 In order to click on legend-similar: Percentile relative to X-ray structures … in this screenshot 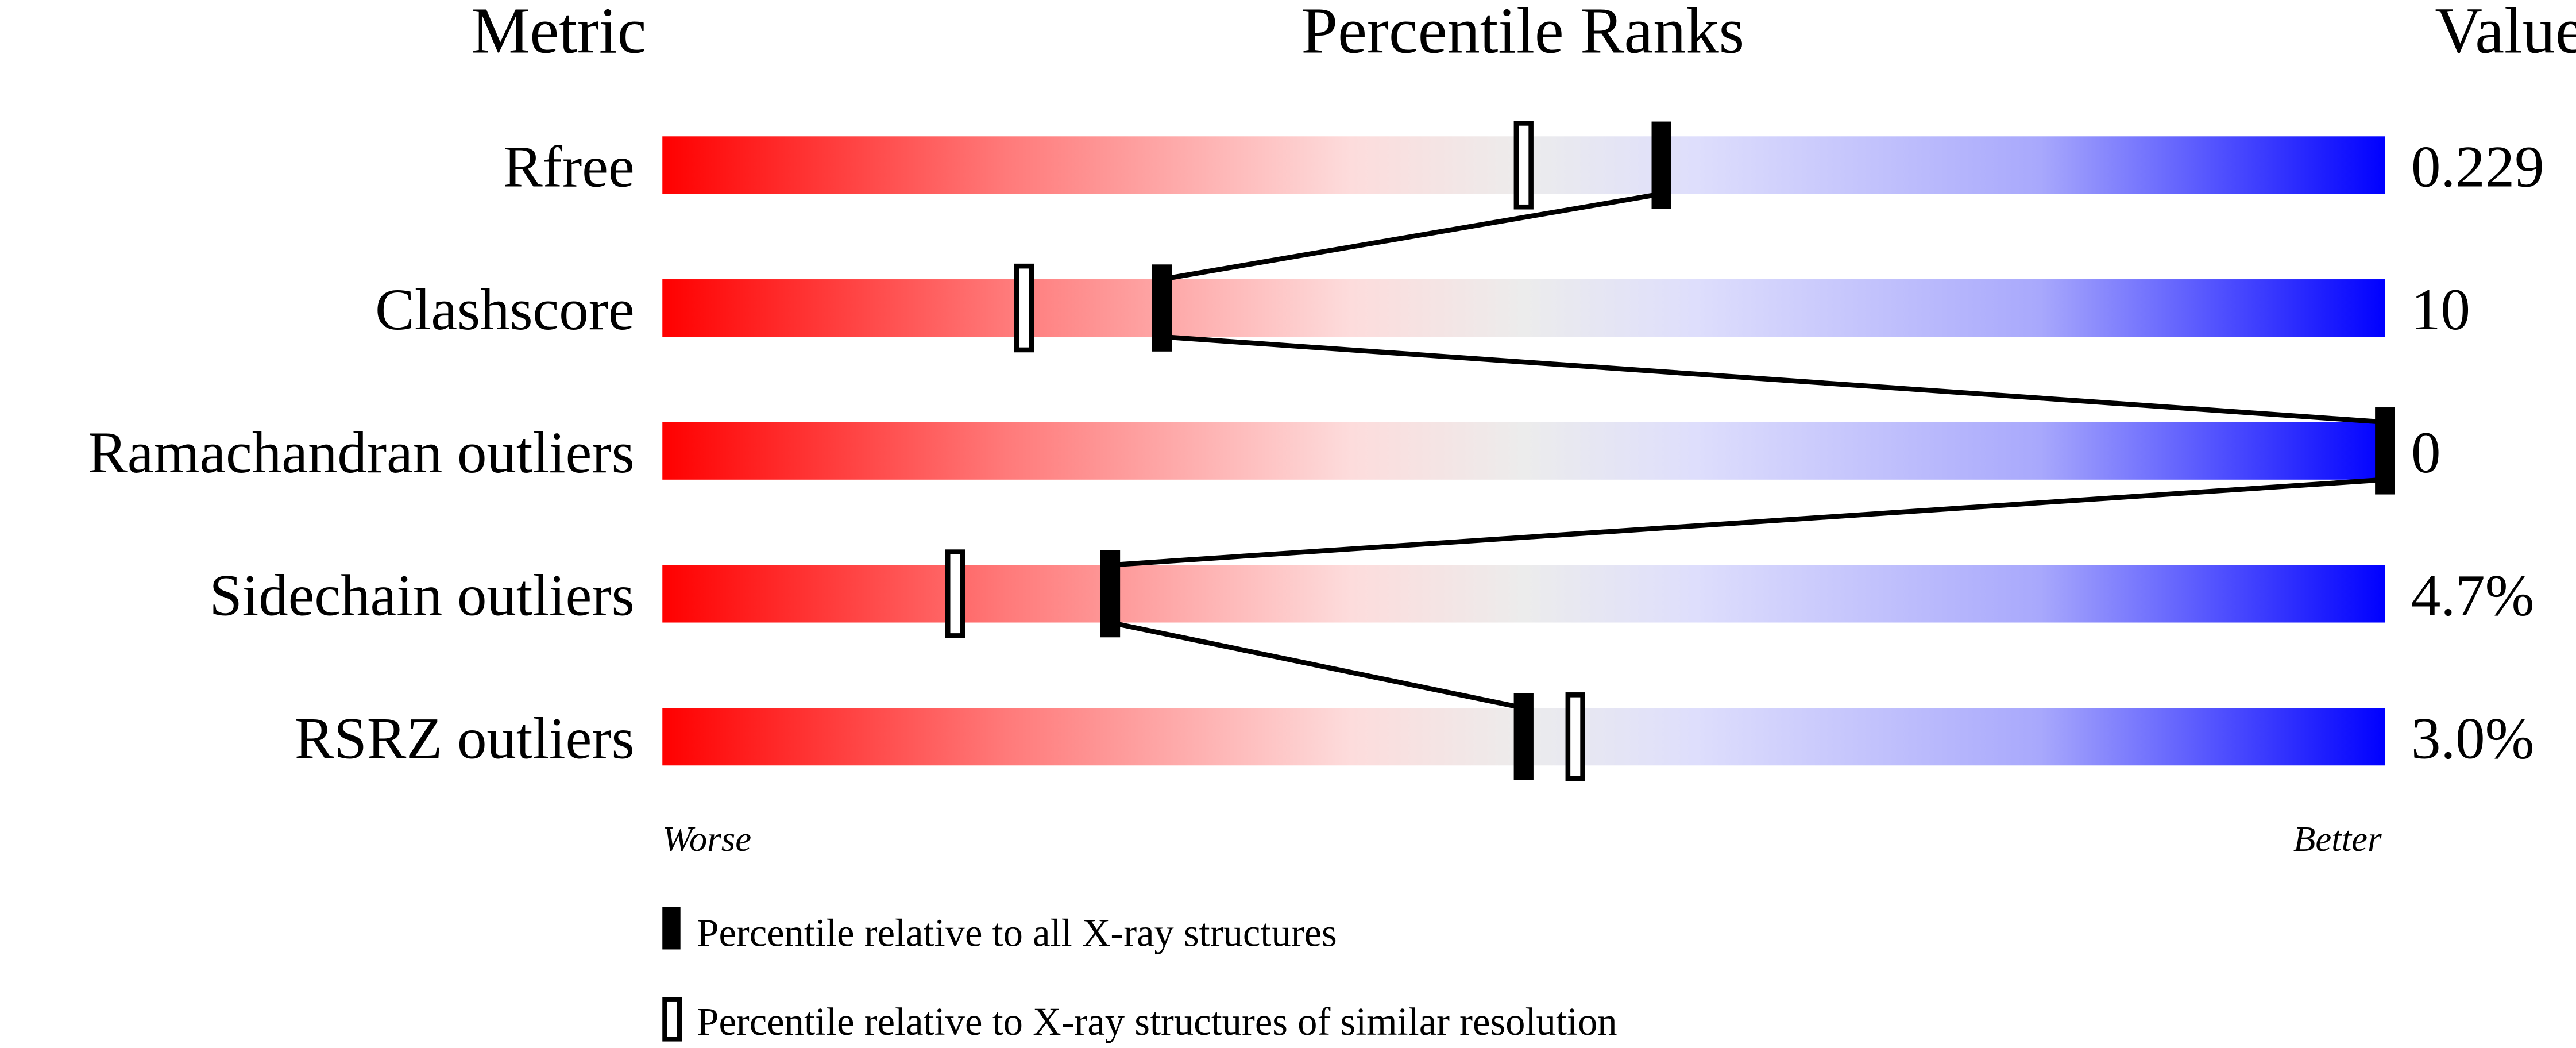, I will do `click(1157, 1021)`.